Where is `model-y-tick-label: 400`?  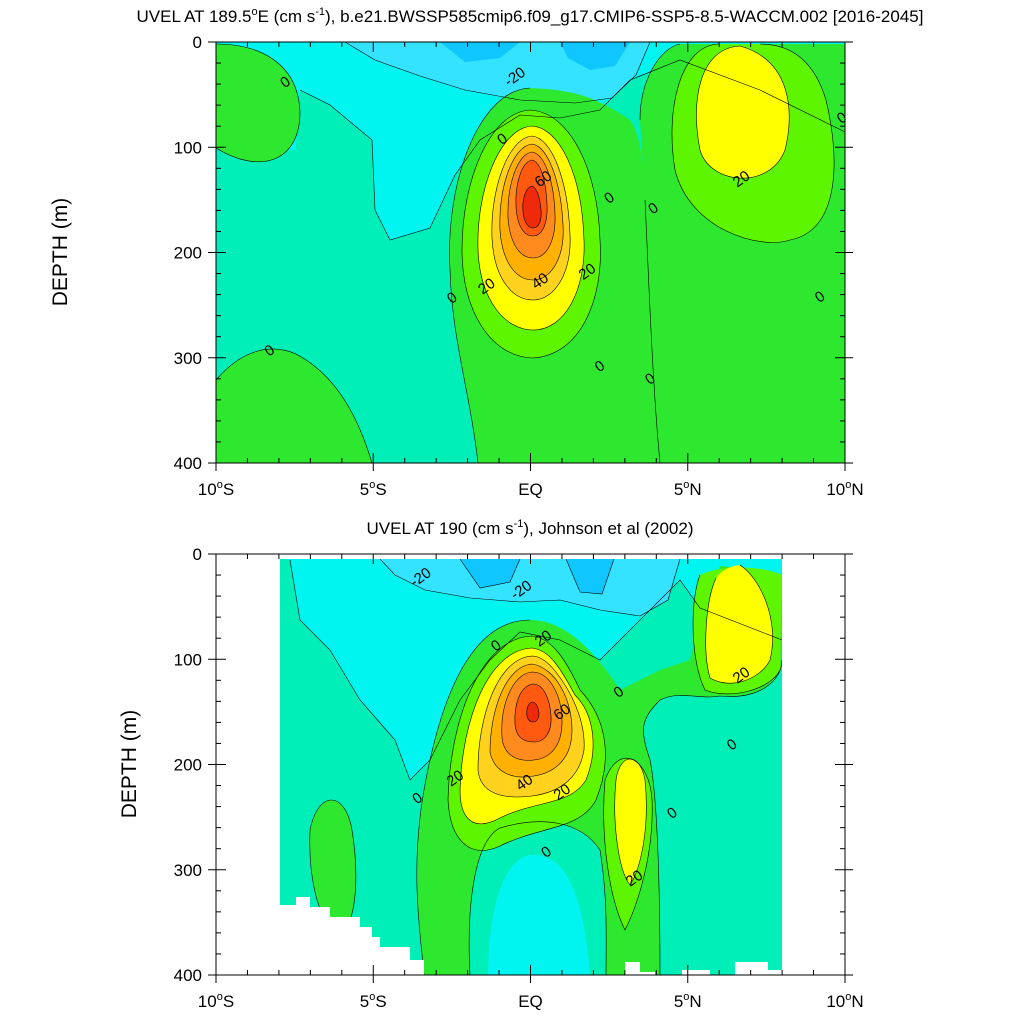
model-y-tick-label: 400 is located at coordinates (188, 463).